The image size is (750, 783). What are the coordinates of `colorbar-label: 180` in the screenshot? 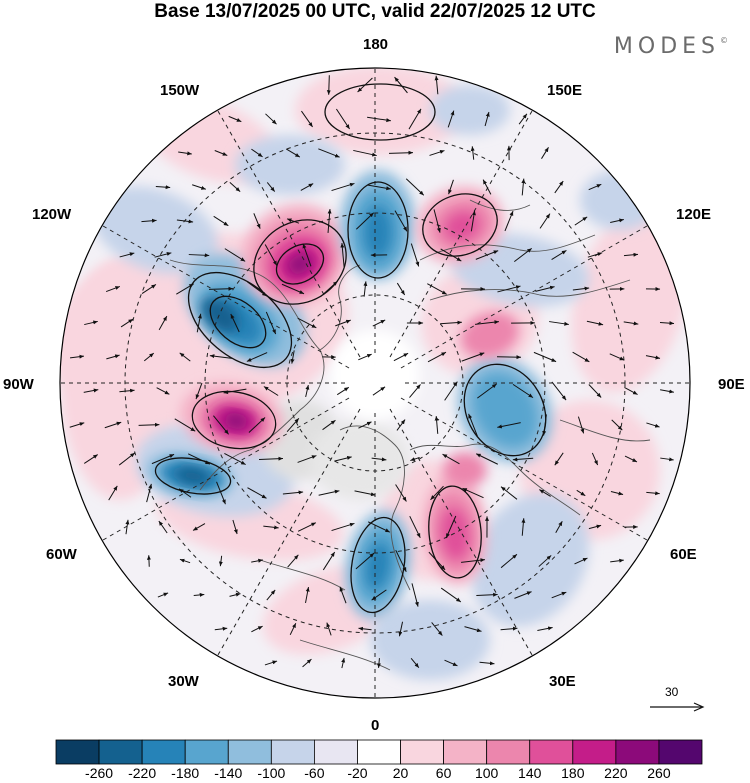 It's located at (573, 773).